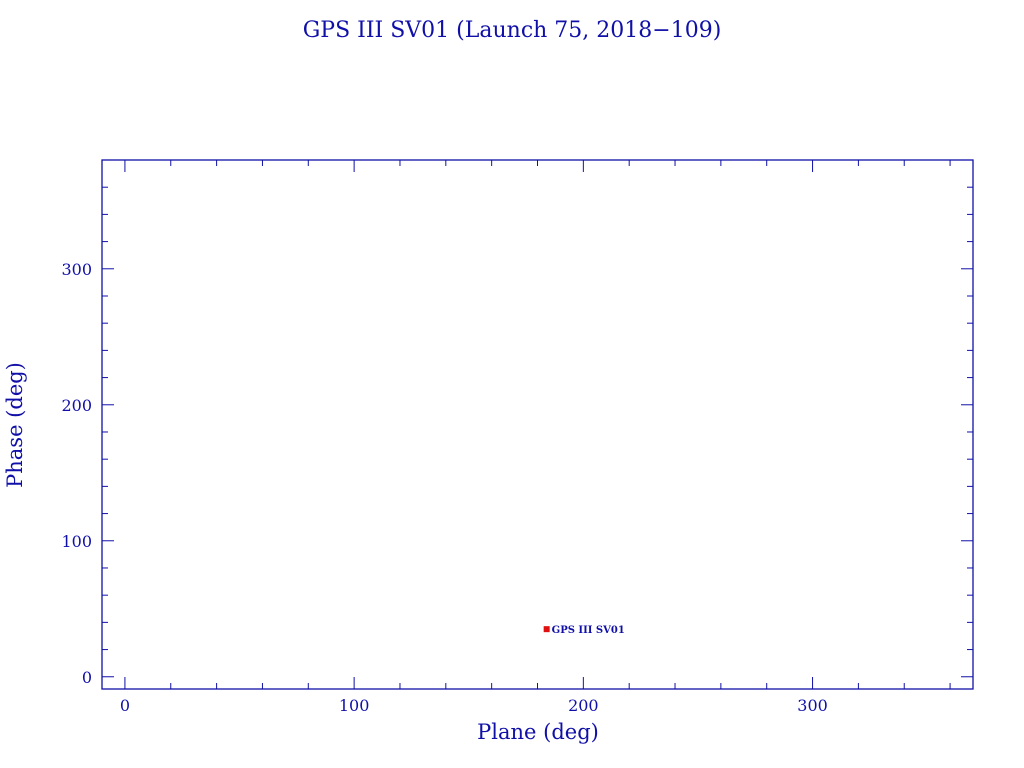  I want to click on y-tick-label: 300, so click(76, 269).